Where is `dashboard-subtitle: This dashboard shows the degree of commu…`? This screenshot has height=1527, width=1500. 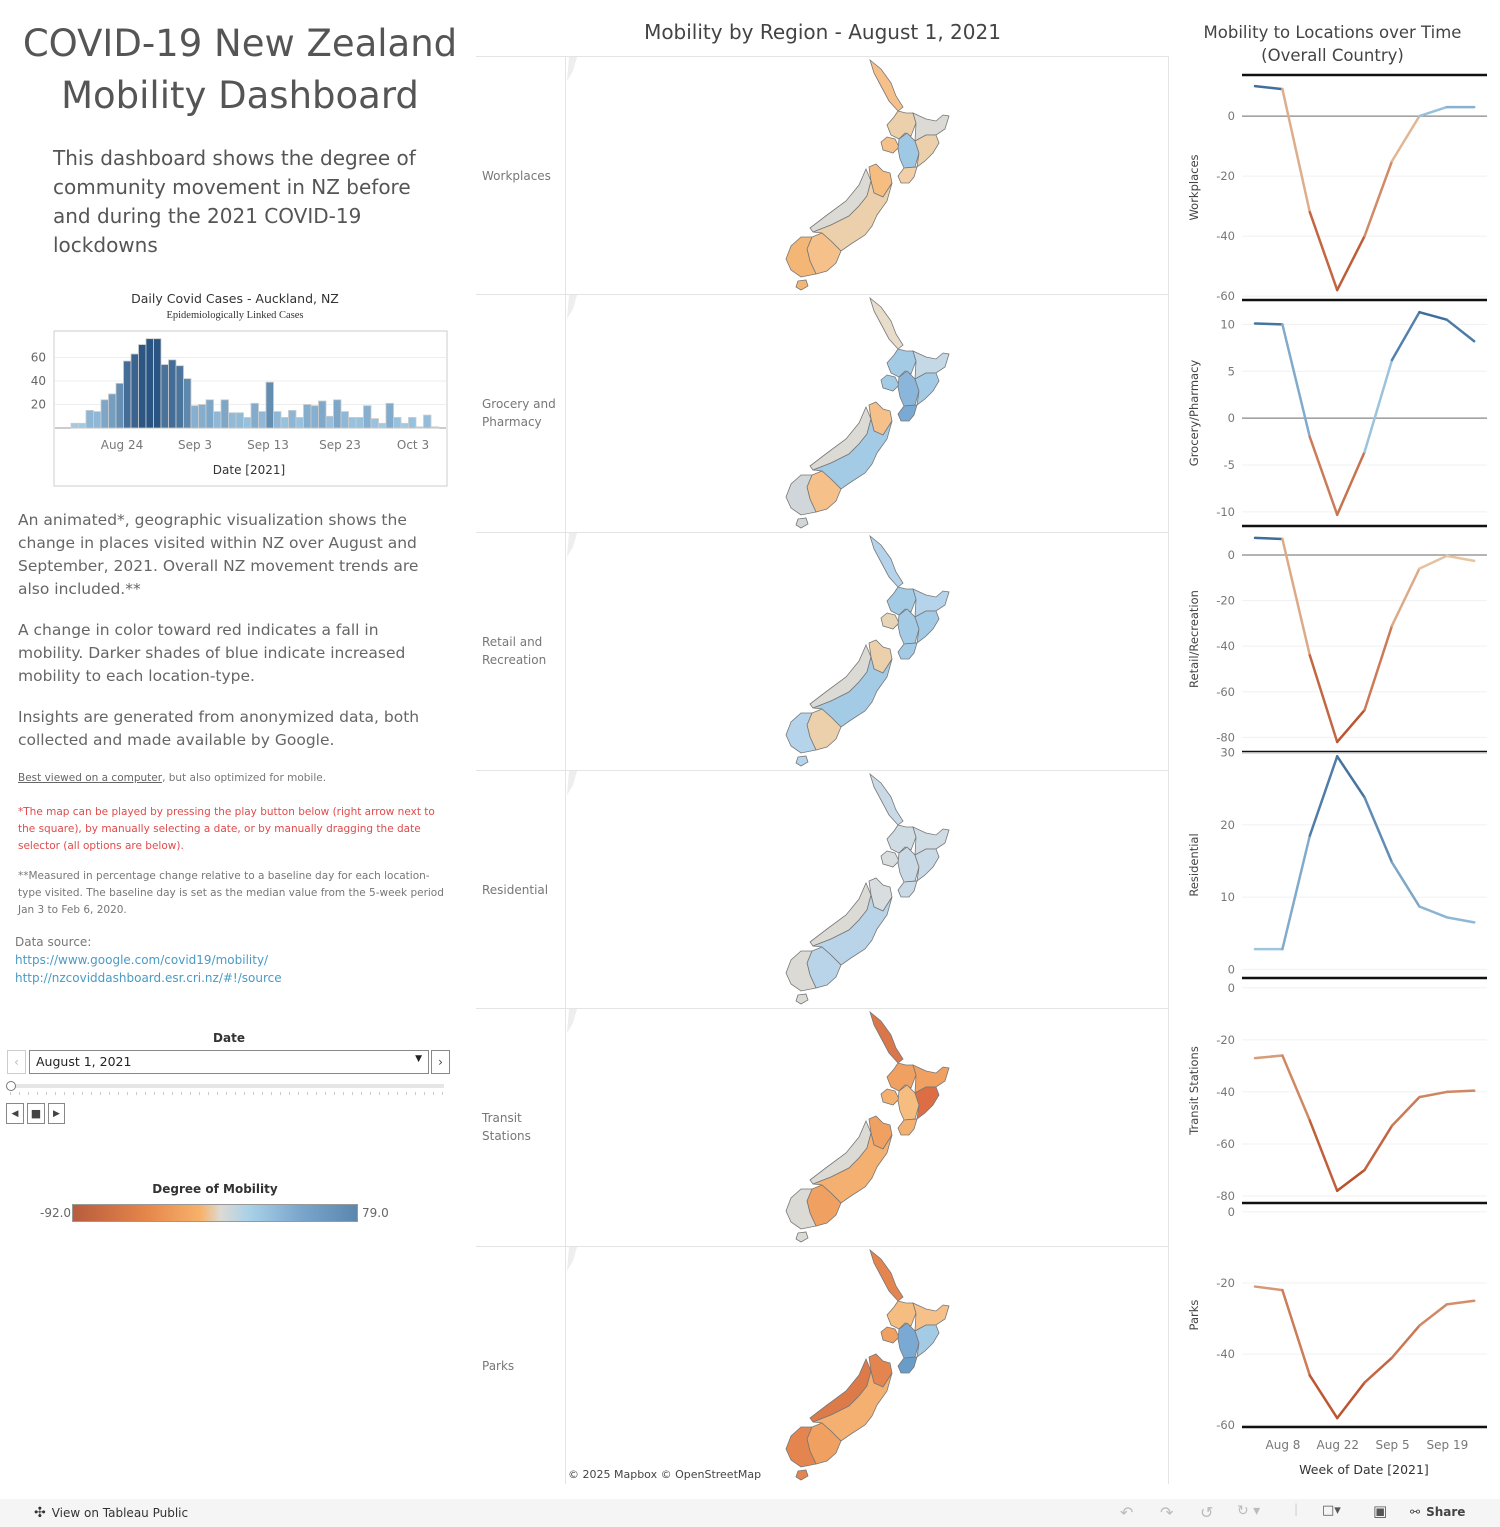 dashboard-subtitle: This dashboard shows the degree of commu… is located at coordinates (234, 201).